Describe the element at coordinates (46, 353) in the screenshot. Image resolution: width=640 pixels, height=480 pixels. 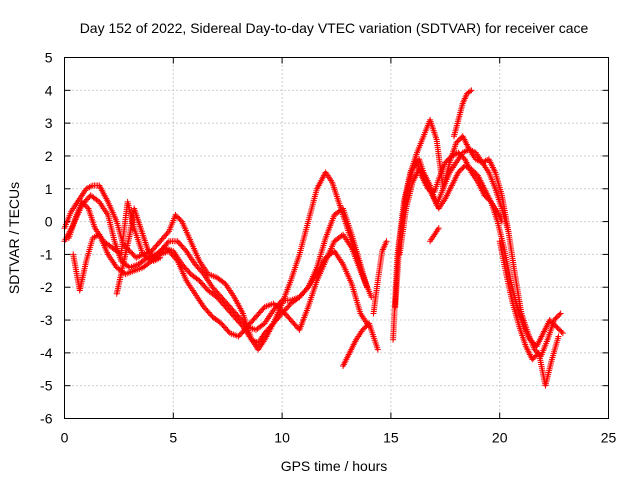
I see `y-tick-label: -4` at that location.